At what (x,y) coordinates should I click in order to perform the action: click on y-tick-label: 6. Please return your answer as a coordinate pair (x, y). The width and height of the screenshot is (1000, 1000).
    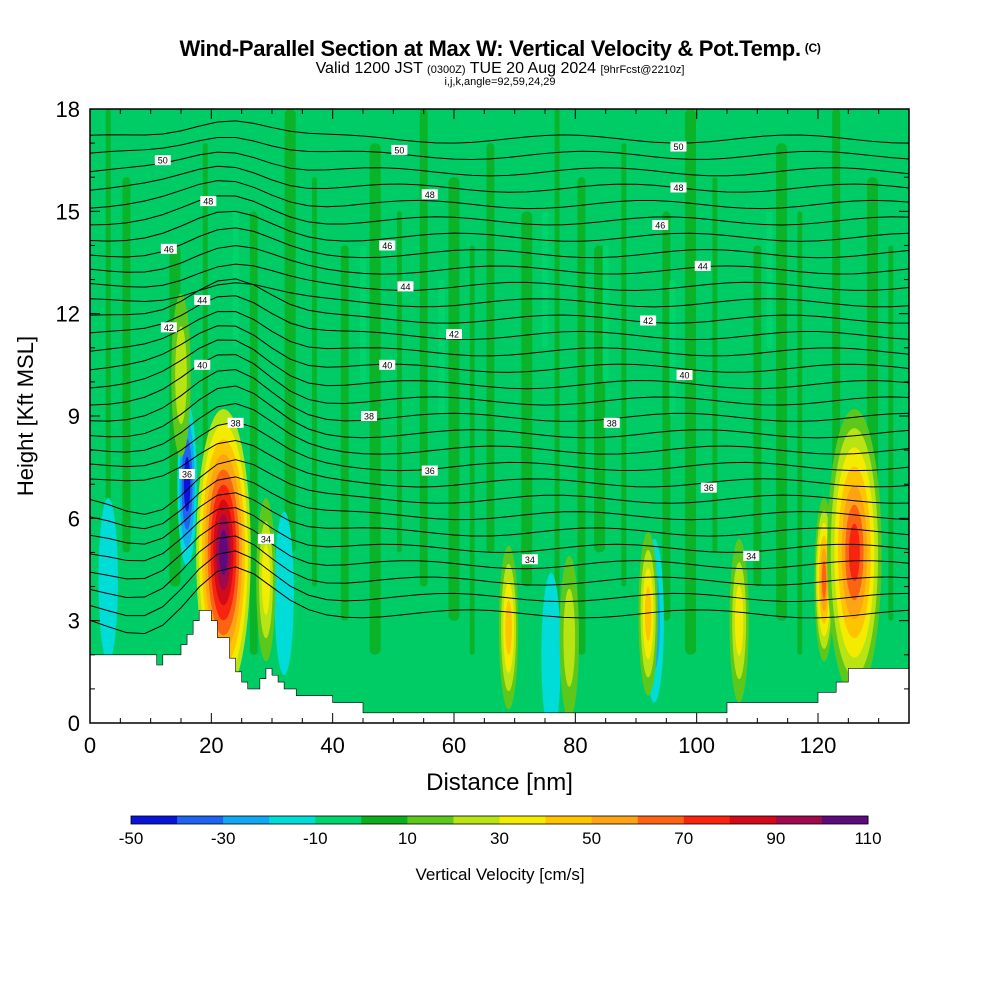
    Looking at the image, I should click on (74, 518).